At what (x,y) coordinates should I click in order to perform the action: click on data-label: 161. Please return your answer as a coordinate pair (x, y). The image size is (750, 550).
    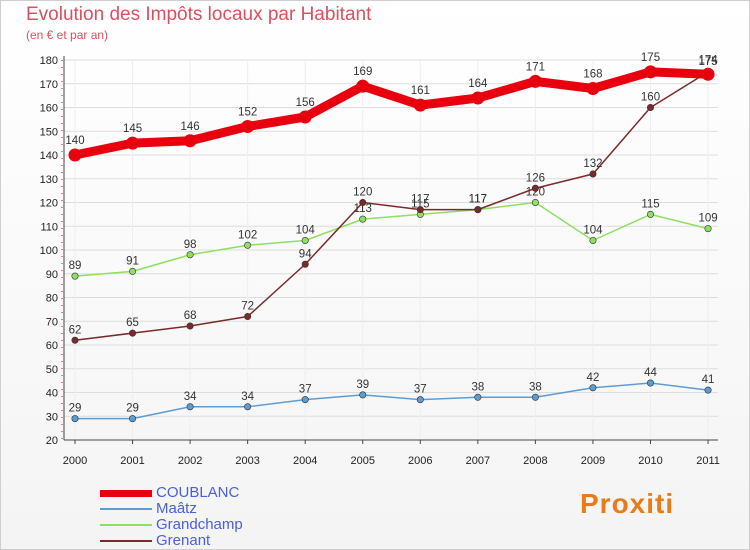
    Looking at the image, I should click on (420, 91).